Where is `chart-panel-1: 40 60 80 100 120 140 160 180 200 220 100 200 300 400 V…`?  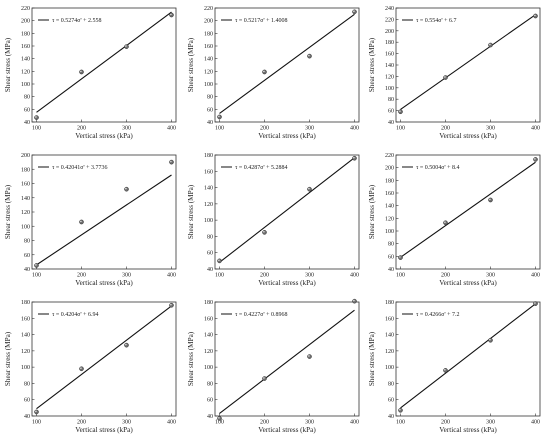
chart-panel-1: 40 60 80 100 120 140 160 180 200 220 100 200 300 400 V… is located at coordinates (90, 72).